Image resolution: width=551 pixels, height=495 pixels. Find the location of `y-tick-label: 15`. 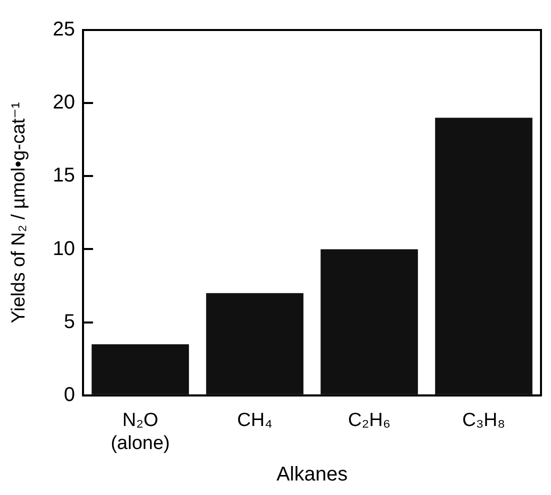

y-tick-label: 15 is located at coordinates (64, 175).